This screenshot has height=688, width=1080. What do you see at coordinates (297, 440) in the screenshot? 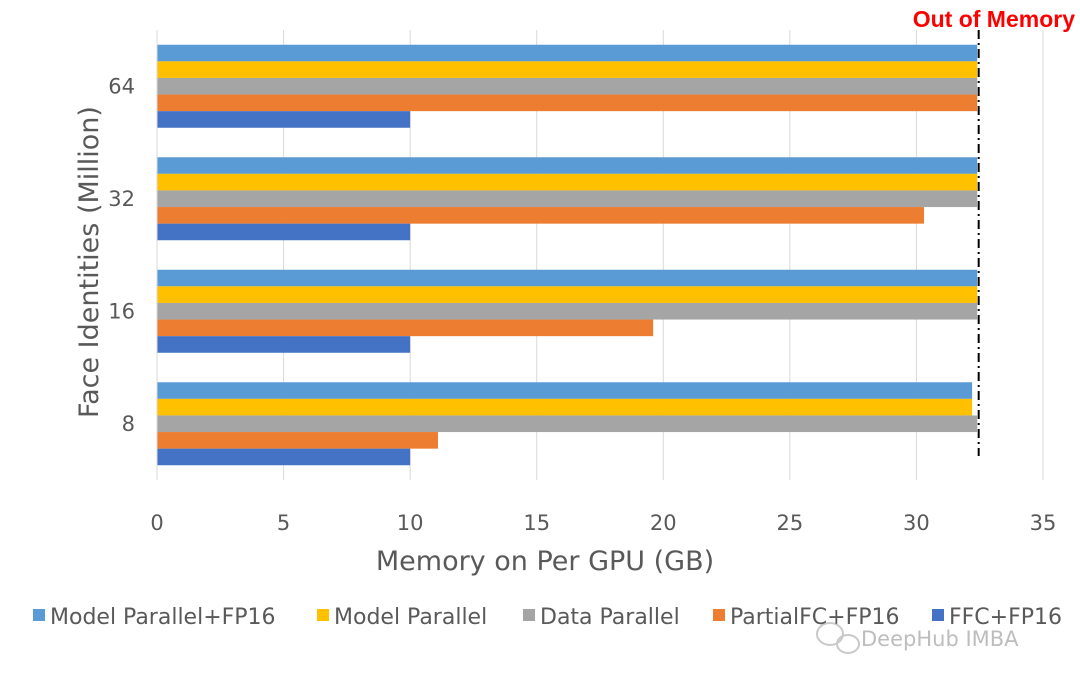
I see `bar-8-partialfc-fp16` at bounding box center [297, 440].